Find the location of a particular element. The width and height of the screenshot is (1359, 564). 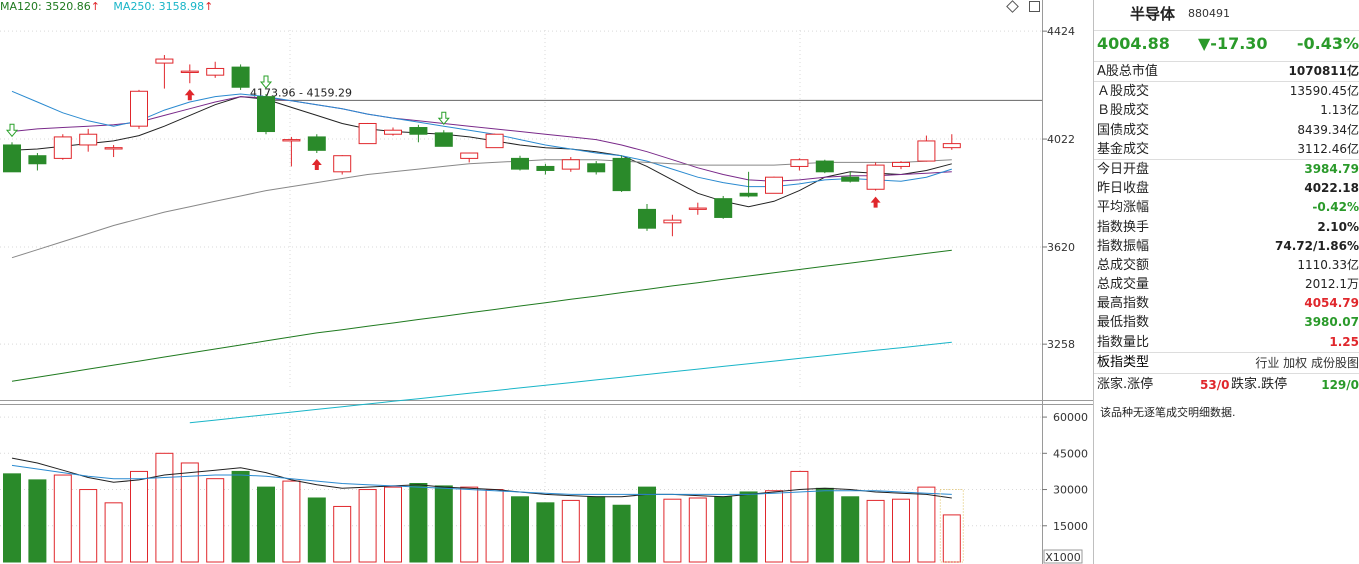

price-change: ▼-17.30 is located at coordinates (1233, 43).